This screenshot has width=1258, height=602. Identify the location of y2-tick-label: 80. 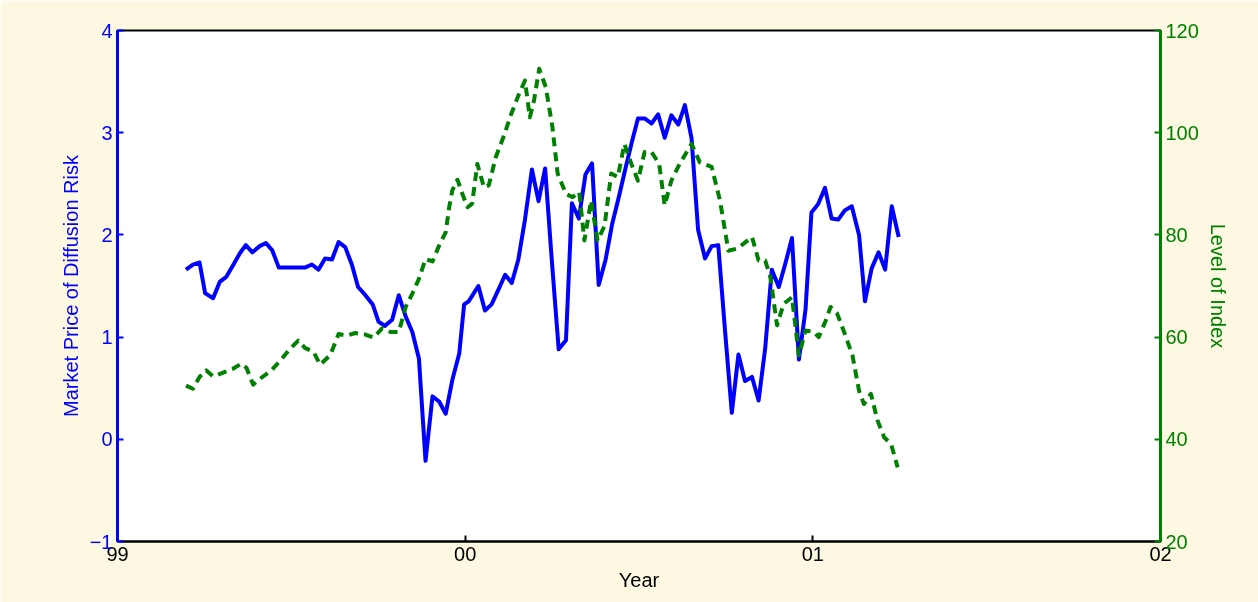
(1176, 234).